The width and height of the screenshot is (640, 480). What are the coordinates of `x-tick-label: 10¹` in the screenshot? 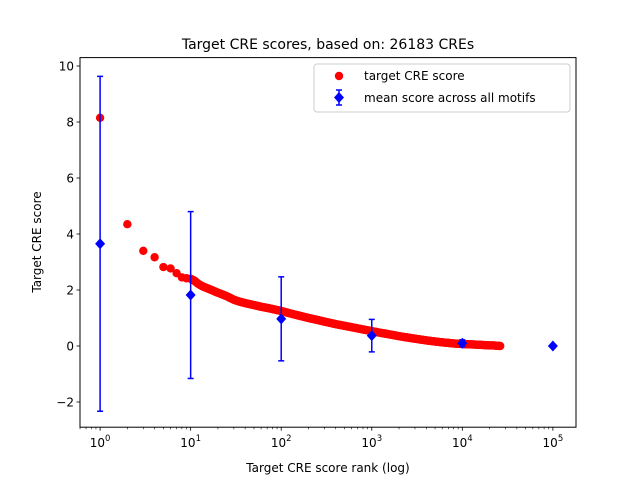 It's located at (190, 442).